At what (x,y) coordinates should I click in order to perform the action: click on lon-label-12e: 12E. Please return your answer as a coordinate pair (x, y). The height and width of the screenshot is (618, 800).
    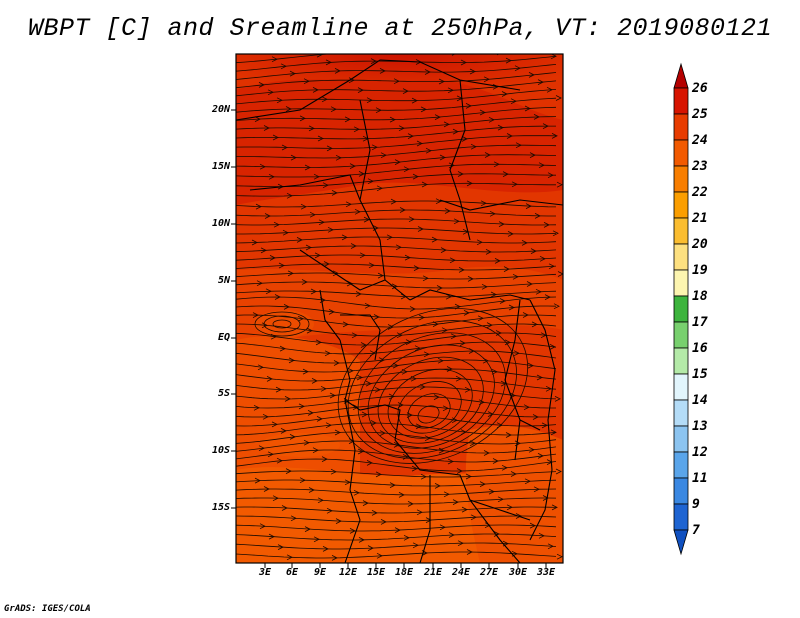
    Looking at the image, I should click on (348, 572).